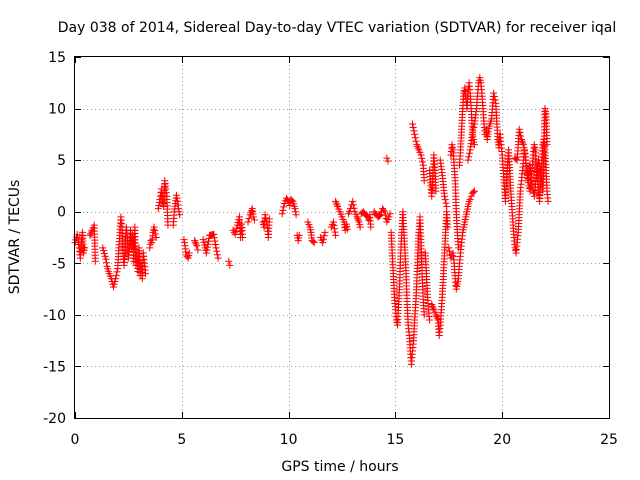 The height and width of the screenshot is (480, 640). I want to click on y-tick-labels: -20 -15 -10 -5 0 5 10 15, so click(54, 238).